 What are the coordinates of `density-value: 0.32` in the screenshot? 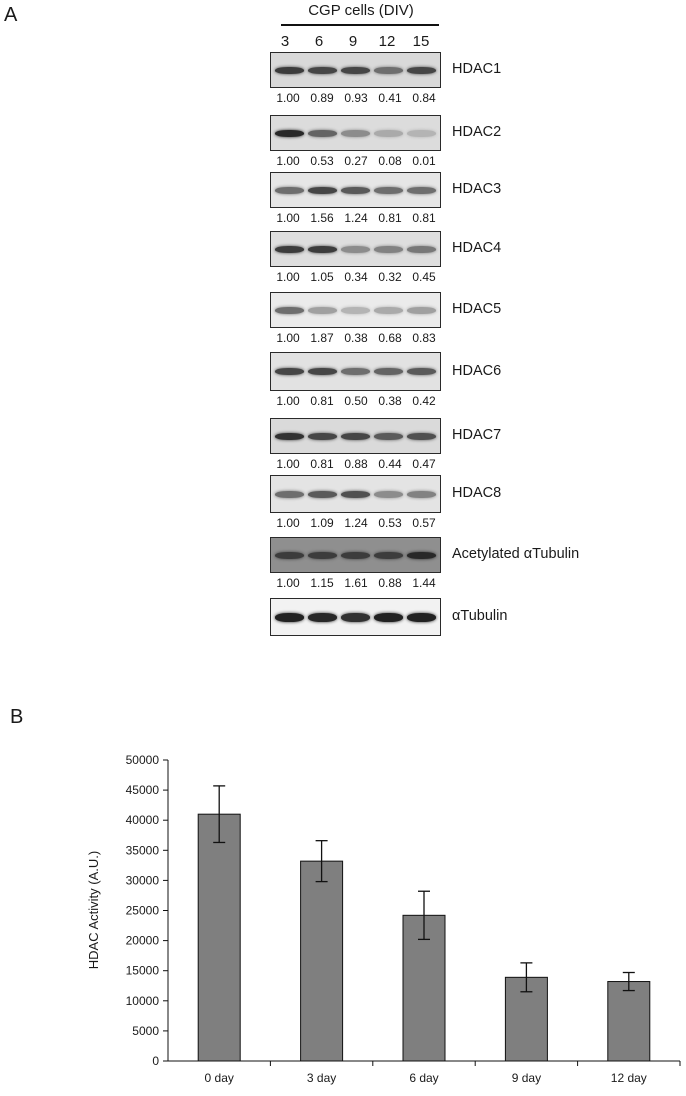 It's located at (390, 277).